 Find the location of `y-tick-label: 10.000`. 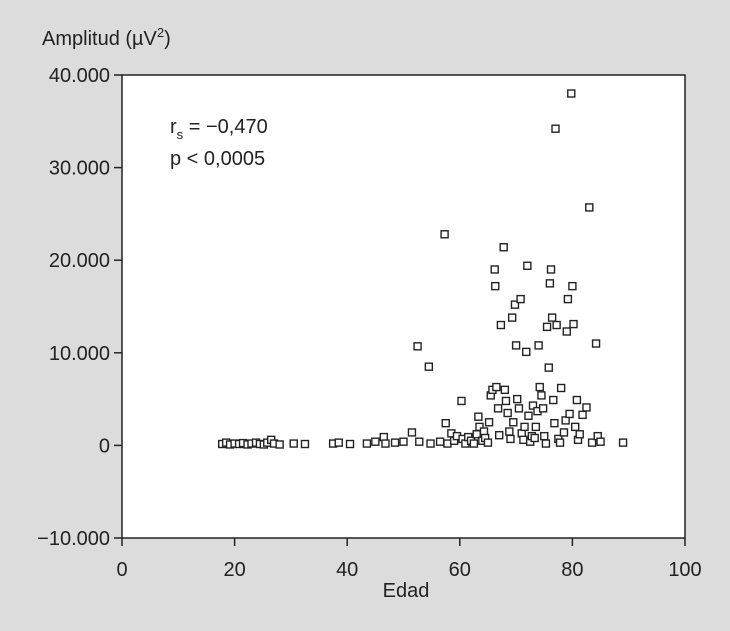

y-tick-label: 10.000 is located at coordinates (79, 354).